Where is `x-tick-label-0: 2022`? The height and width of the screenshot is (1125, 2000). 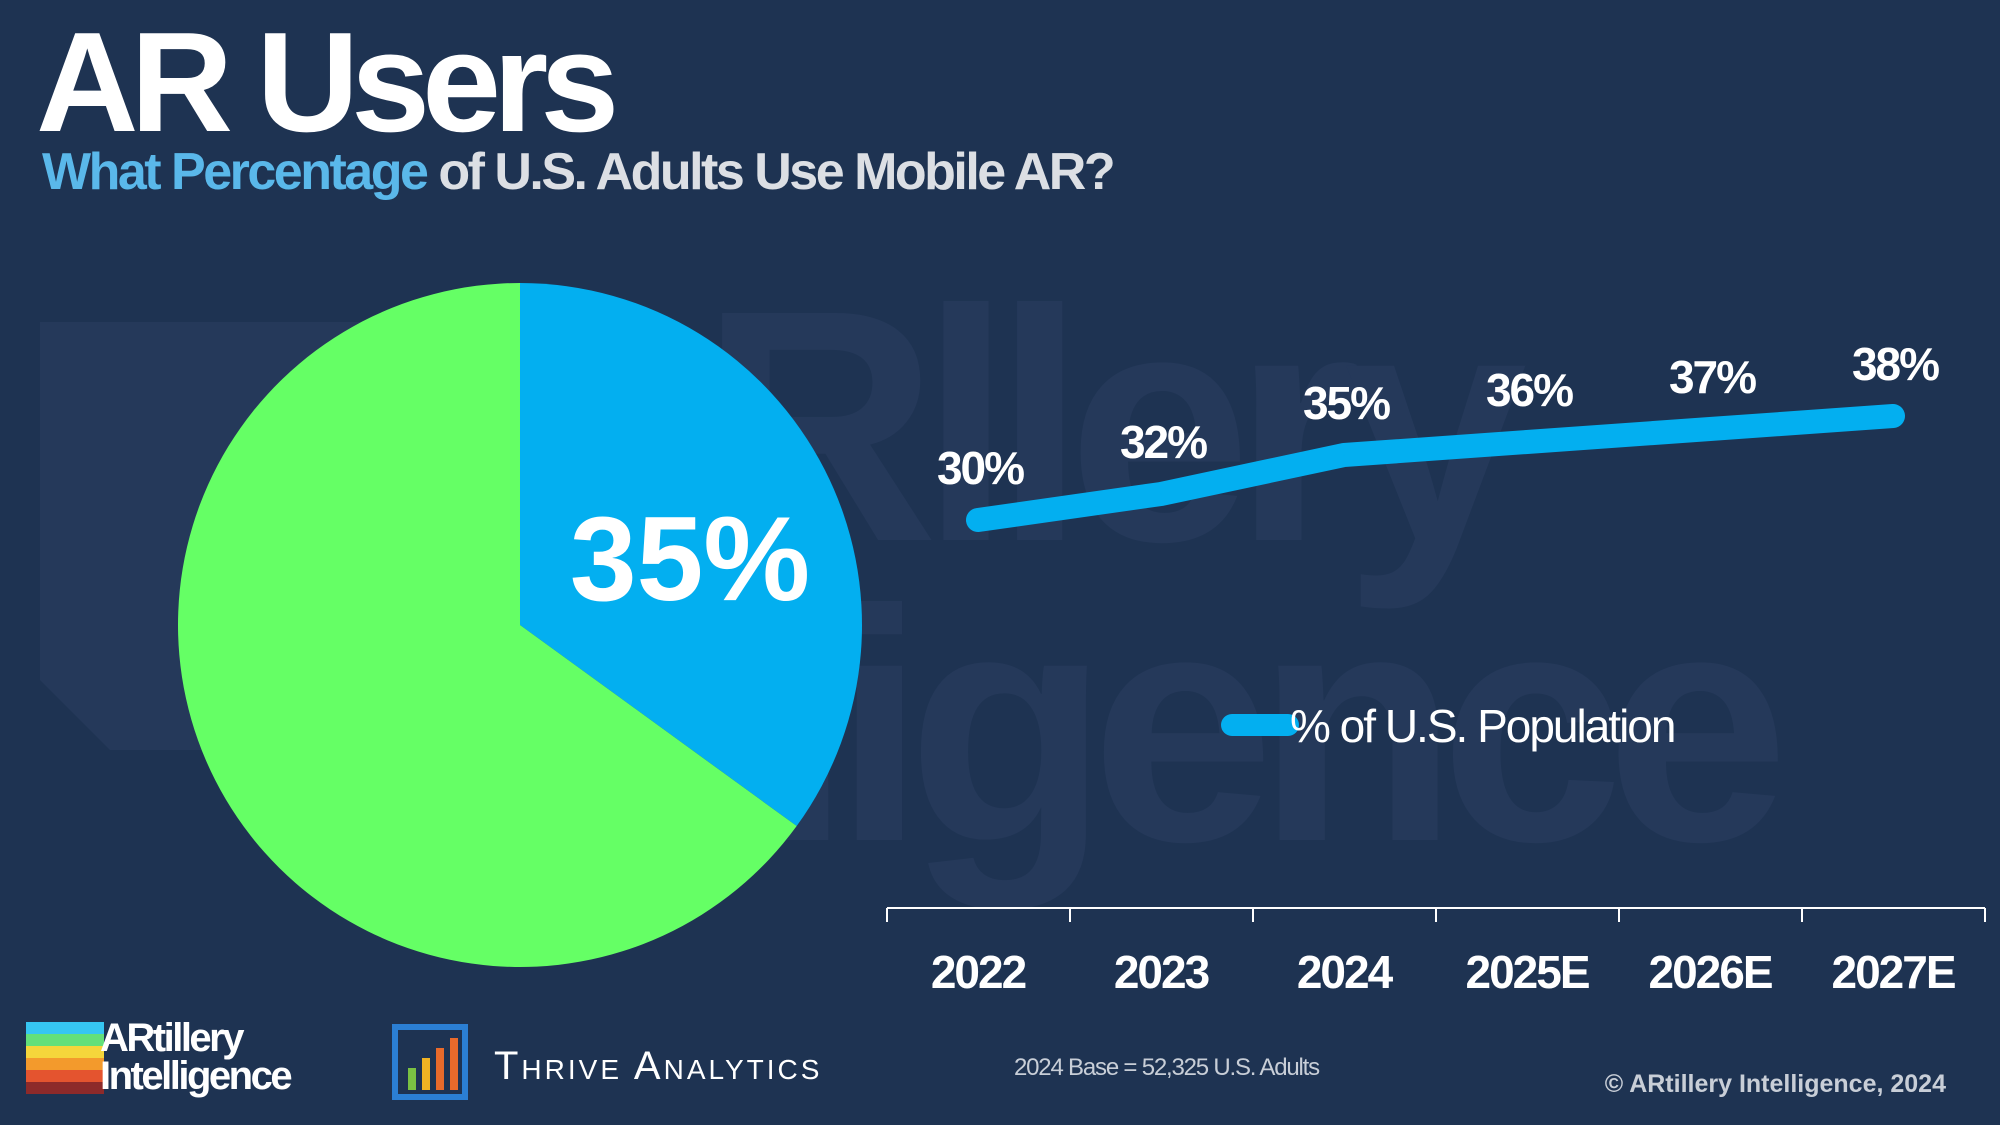
x-tick-label-0: 2022 is located at coordinates (978, 972).